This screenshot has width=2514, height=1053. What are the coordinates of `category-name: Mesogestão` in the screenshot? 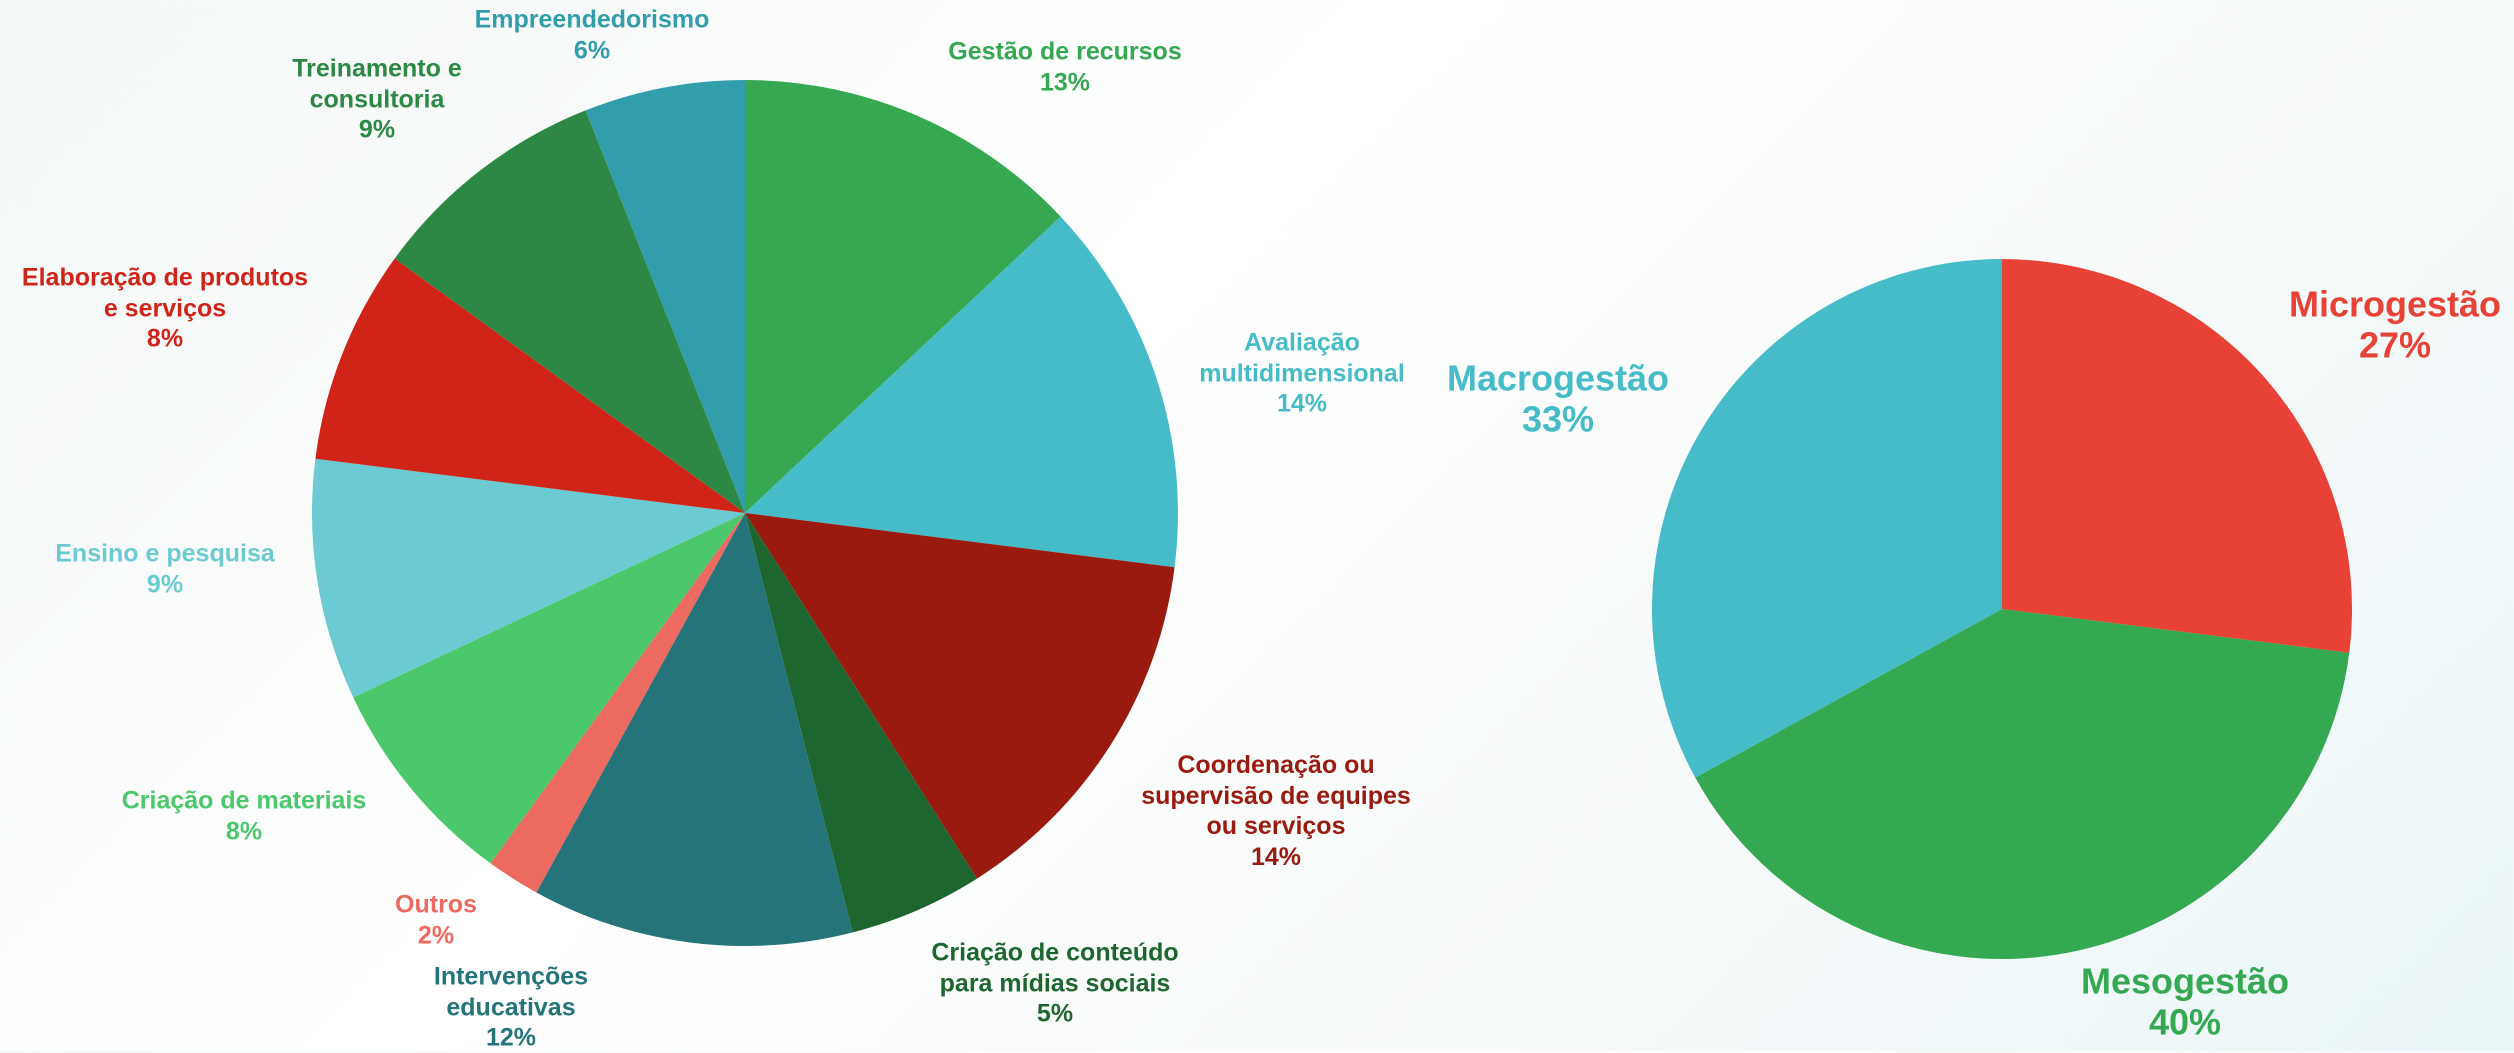 It's located at (2185, 981).